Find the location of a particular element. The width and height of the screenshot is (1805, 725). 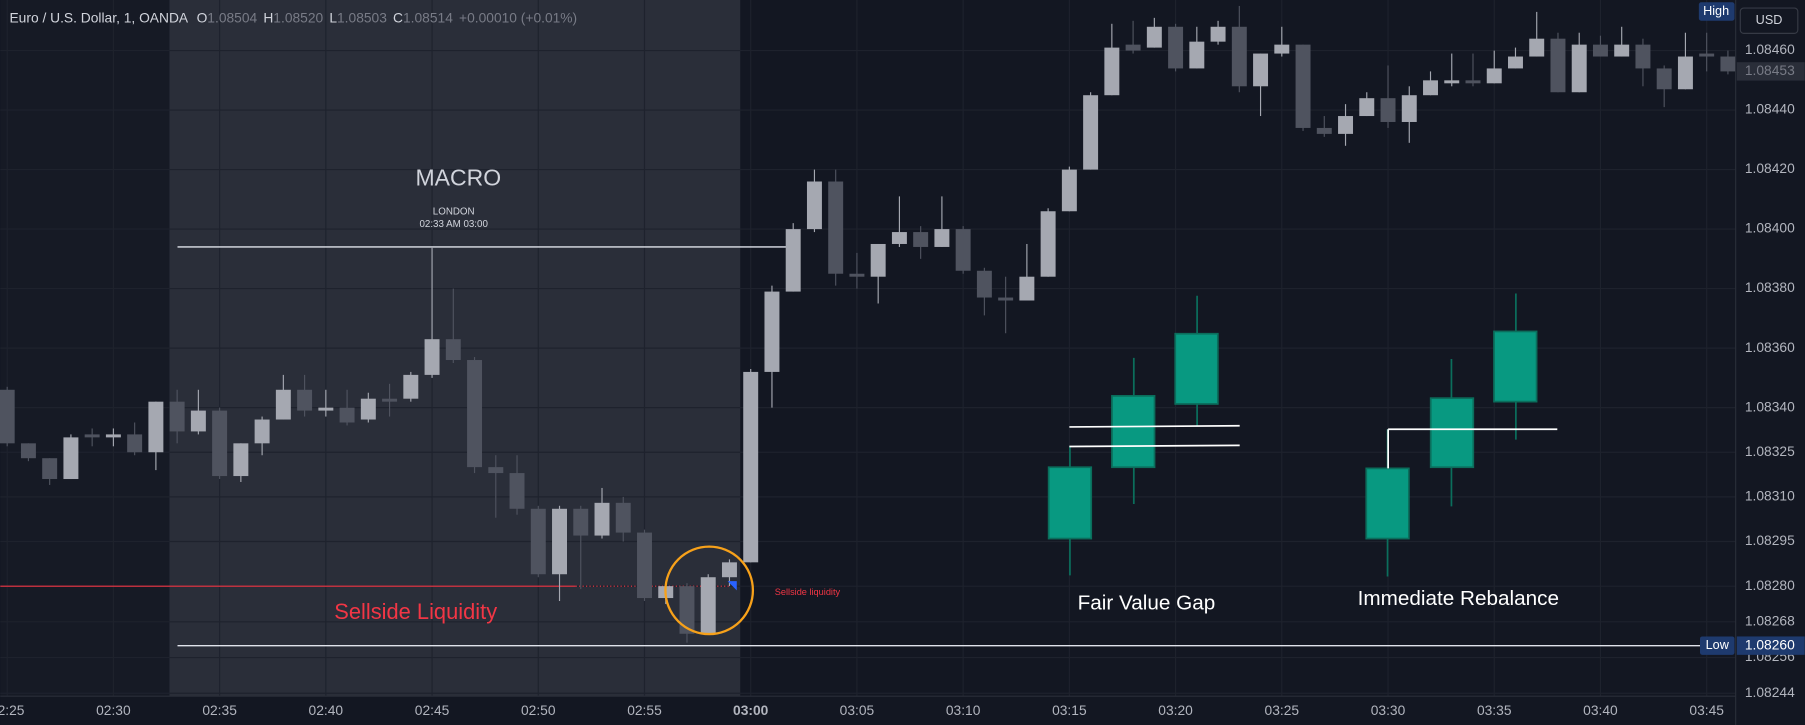

ohlc-key: O is located at coordinates (202, 17).